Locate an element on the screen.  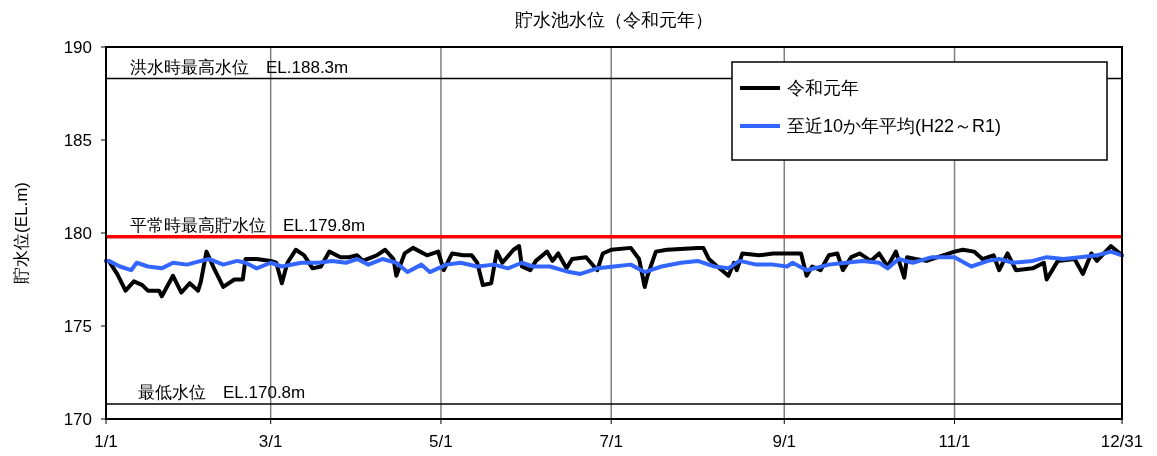
y-tick-label: 185 is located at coordinates (77, 140).